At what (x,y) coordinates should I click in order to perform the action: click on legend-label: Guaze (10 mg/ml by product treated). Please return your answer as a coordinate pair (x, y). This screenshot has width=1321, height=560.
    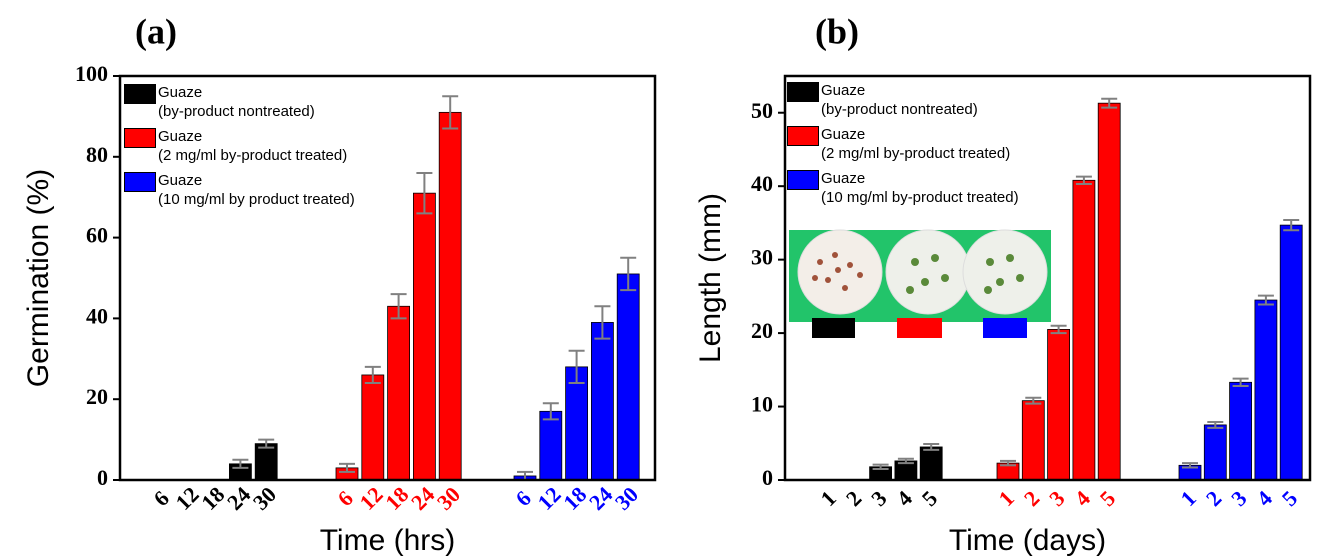
    Looking at the image, I should click on (256, 190).